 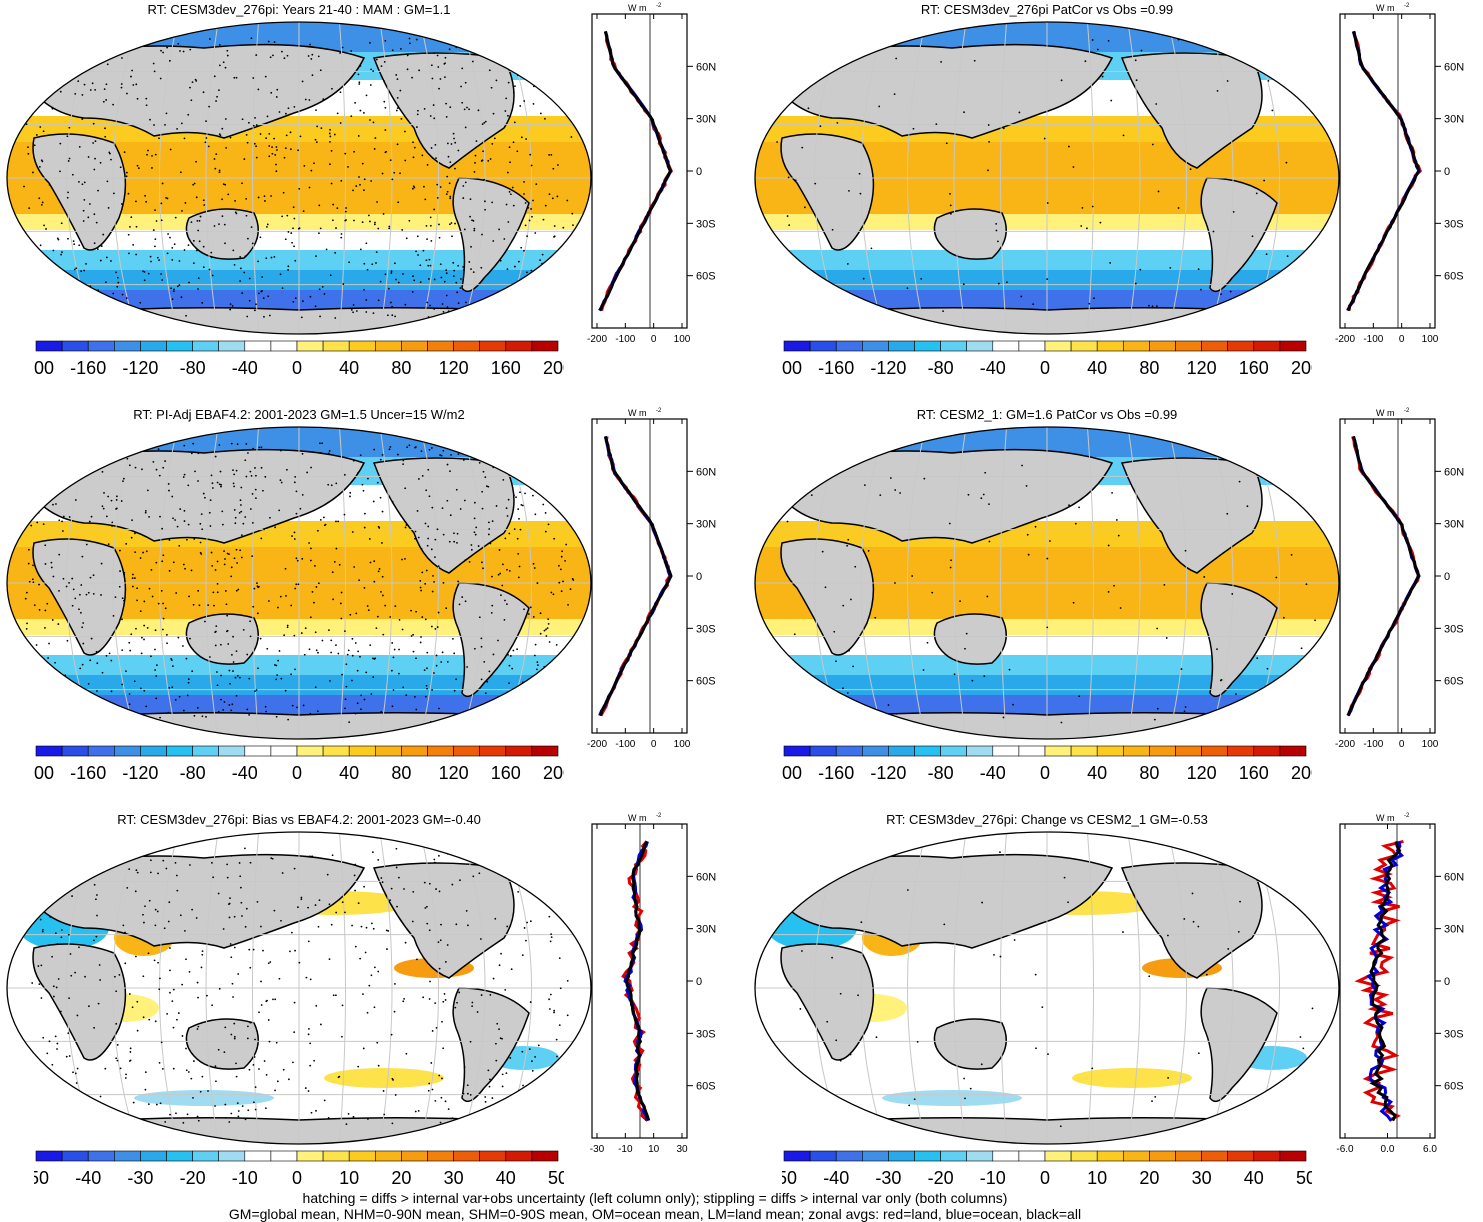 What do you see at coordinates (706, 525) in the screenshot?
I see `lat-tick-label: 30N` at bounding box center [706, 525].